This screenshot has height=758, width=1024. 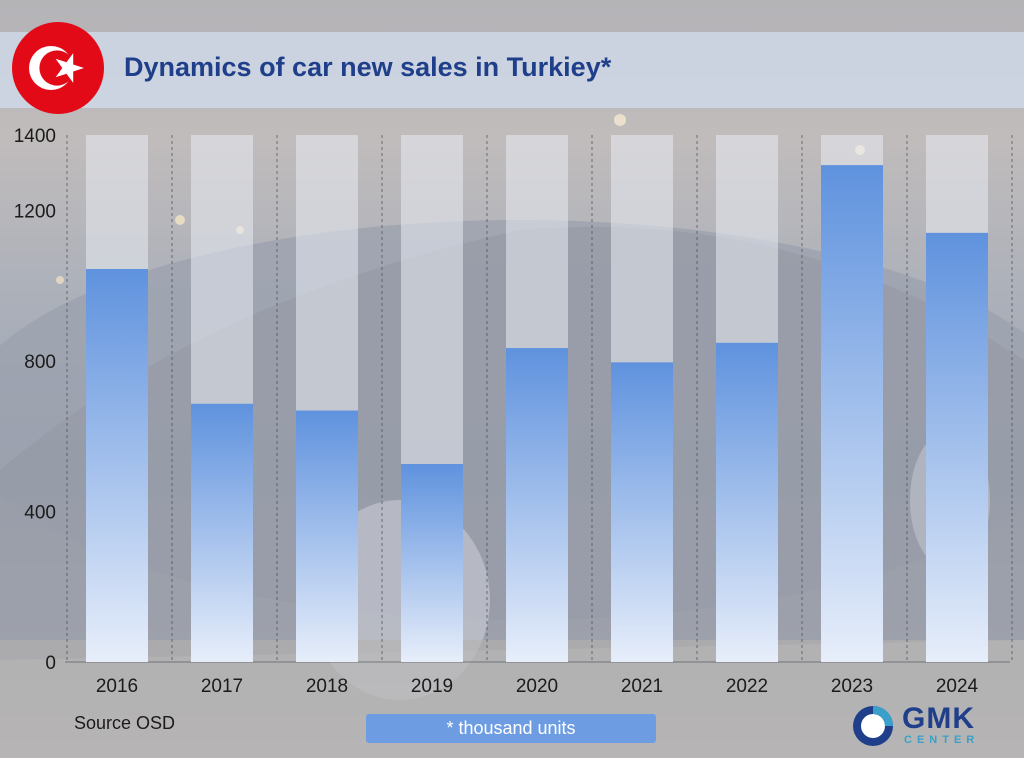 What do you see at coordinates (852, 413) in the screenshot?
I see `bar-2023` at bounding box center [852, 413].